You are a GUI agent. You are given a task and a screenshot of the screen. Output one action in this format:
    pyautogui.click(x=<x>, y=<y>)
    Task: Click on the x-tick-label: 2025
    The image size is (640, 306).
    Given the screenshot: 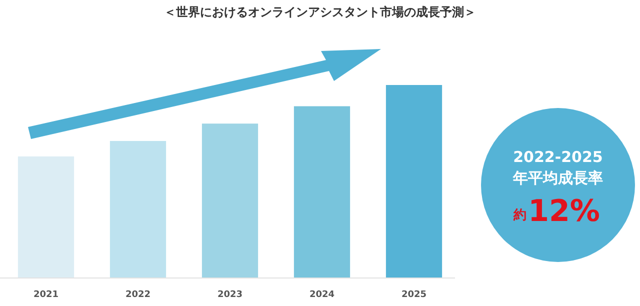 What is the action you would take?
    pyautogui.click(x=414, y=295)
    